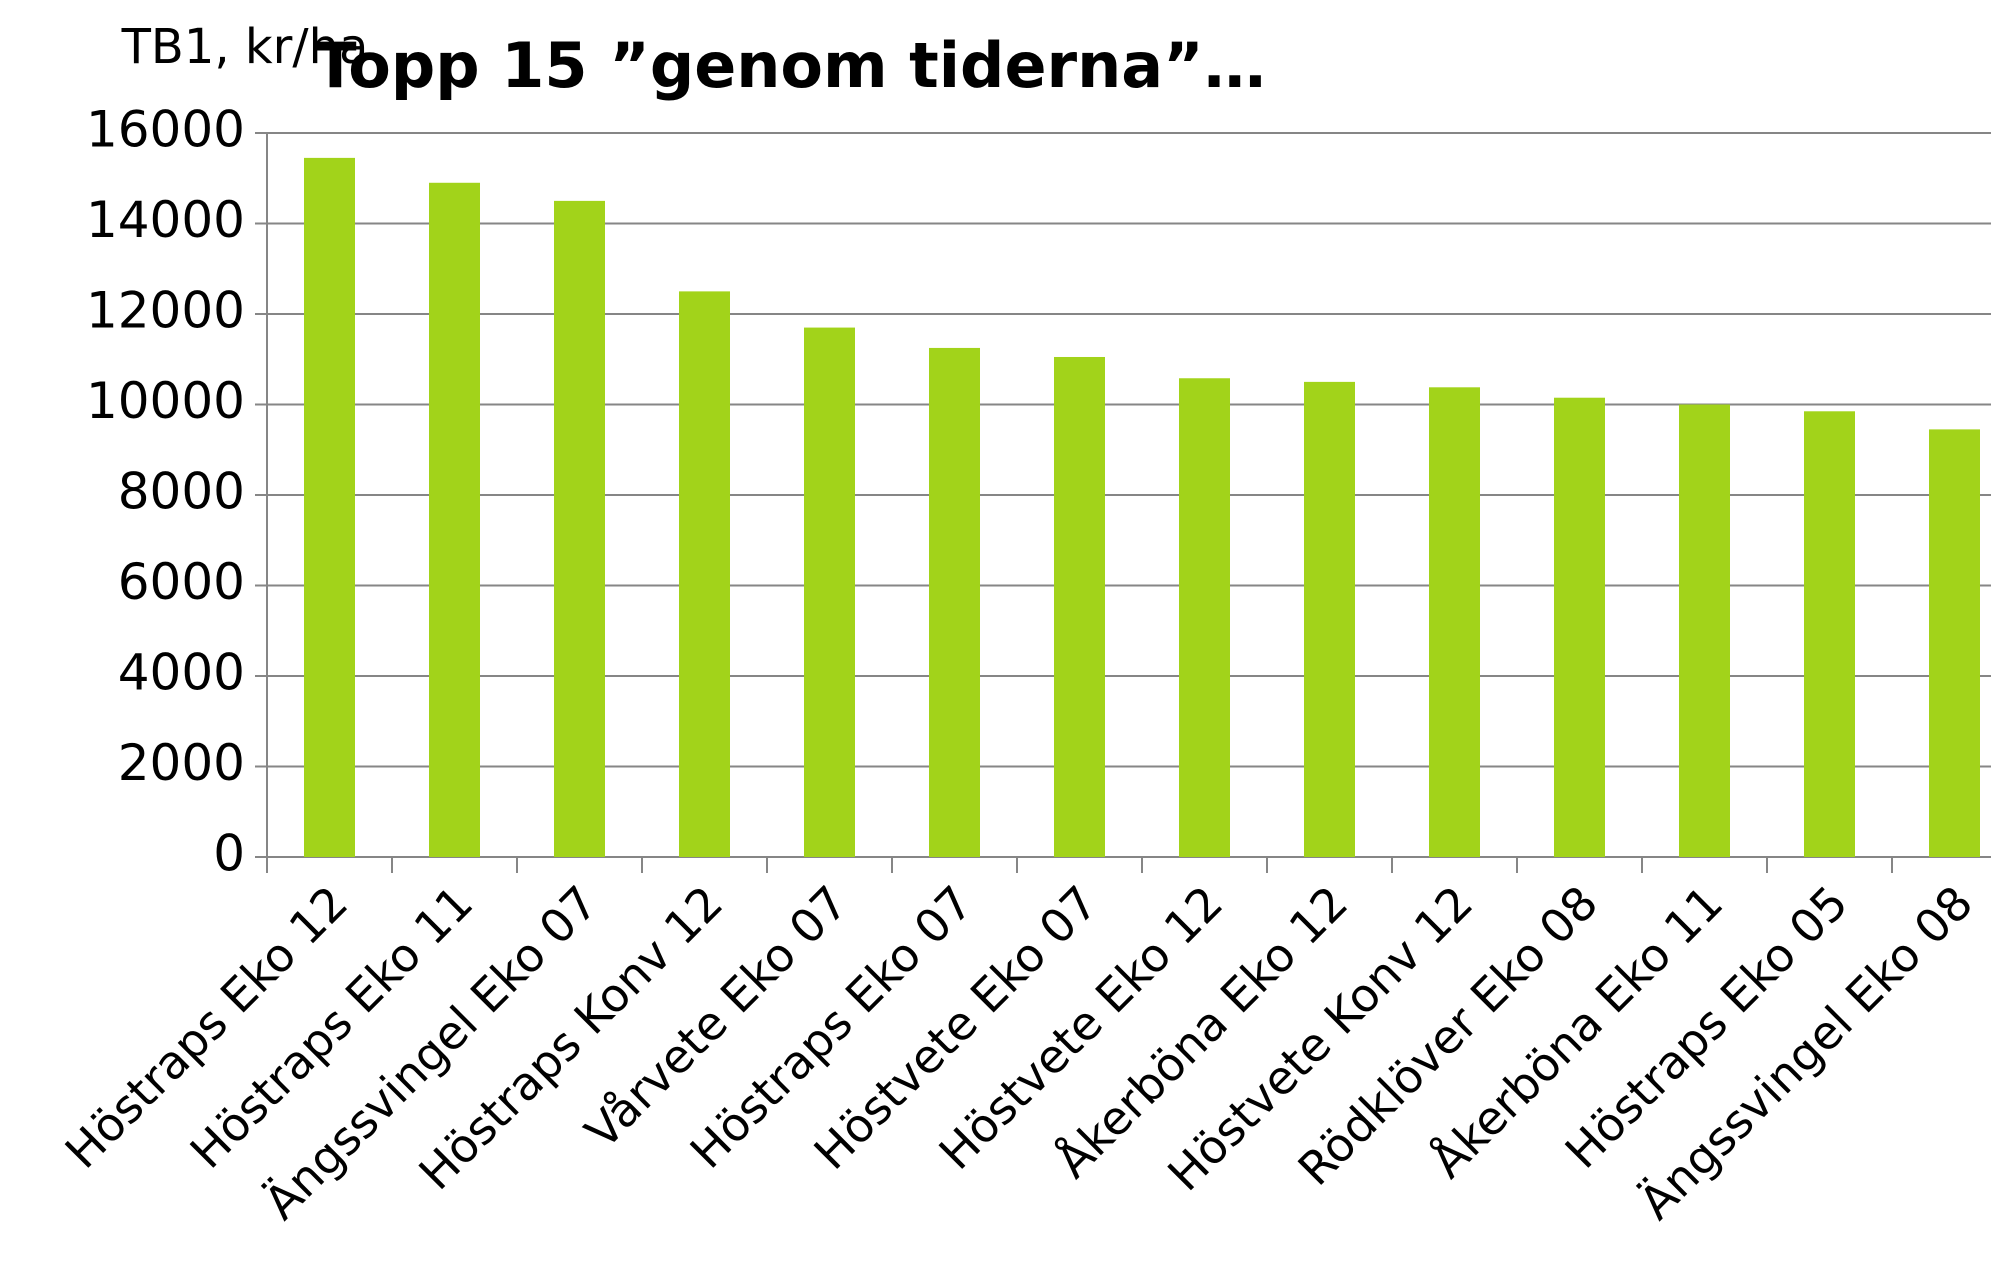  Describe the element at coordinates (165, 311) in the screenshot. I see `y-tick-label: 12000` at that location.